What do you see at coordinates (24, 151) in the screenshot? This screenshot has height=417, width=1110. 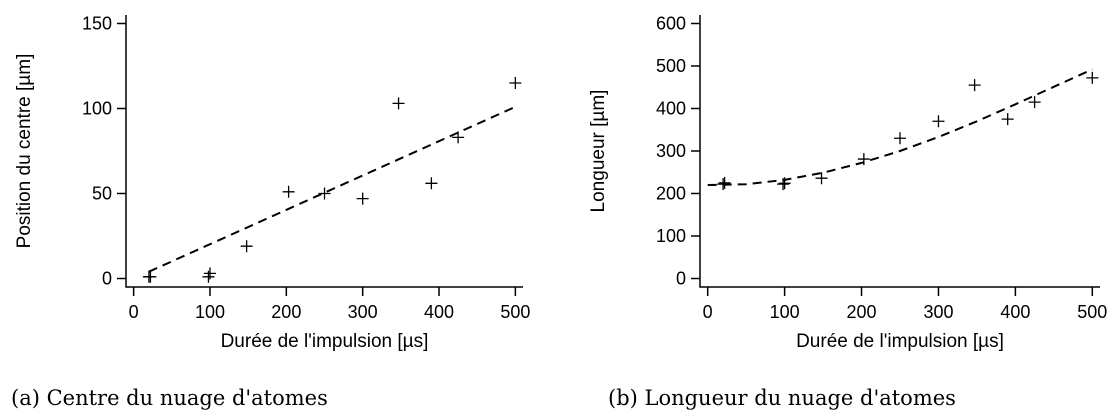 I see `y-axis-label: Position du centre [µm]` at bounding box center [24, 151].